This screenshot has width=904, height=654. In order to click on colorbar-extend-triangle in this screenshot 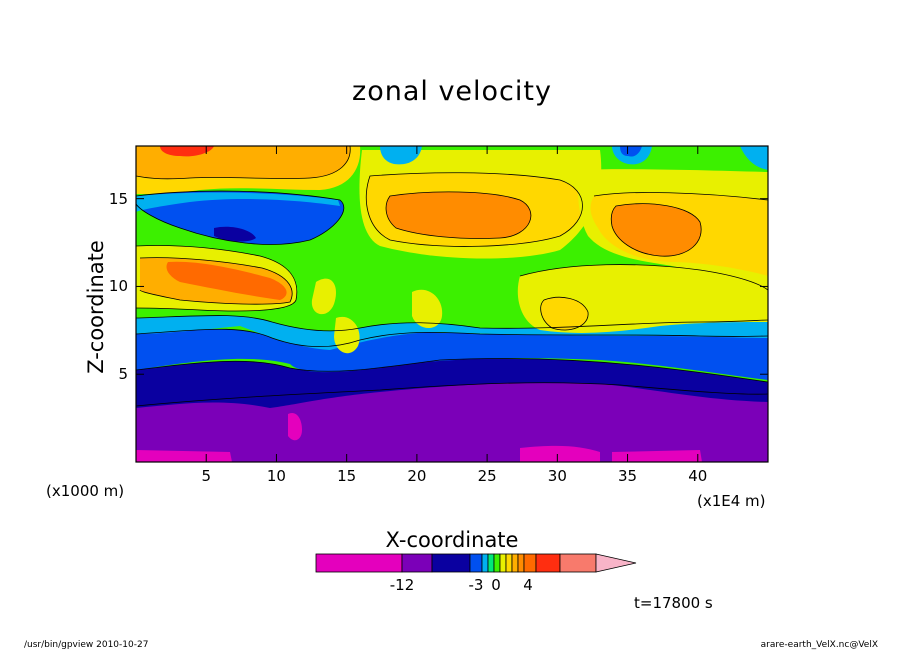, I will do `click(616, 563)`.